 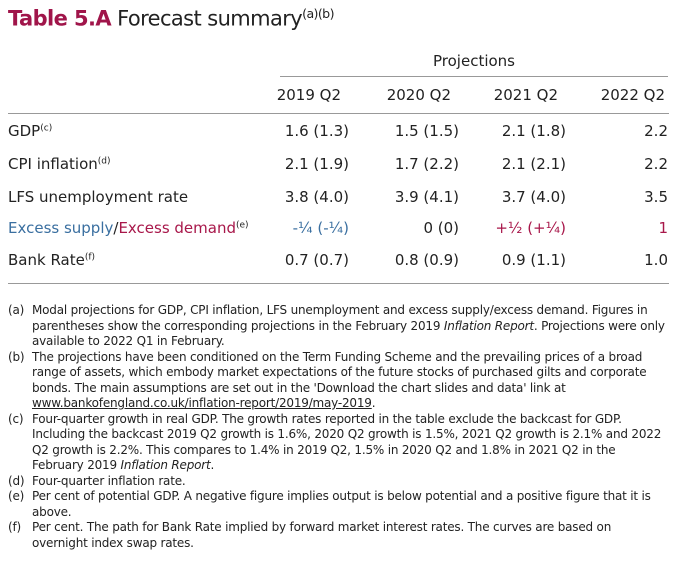 I want to click on cell-value: 2.1 (1.8), so click(x=533, y=131).